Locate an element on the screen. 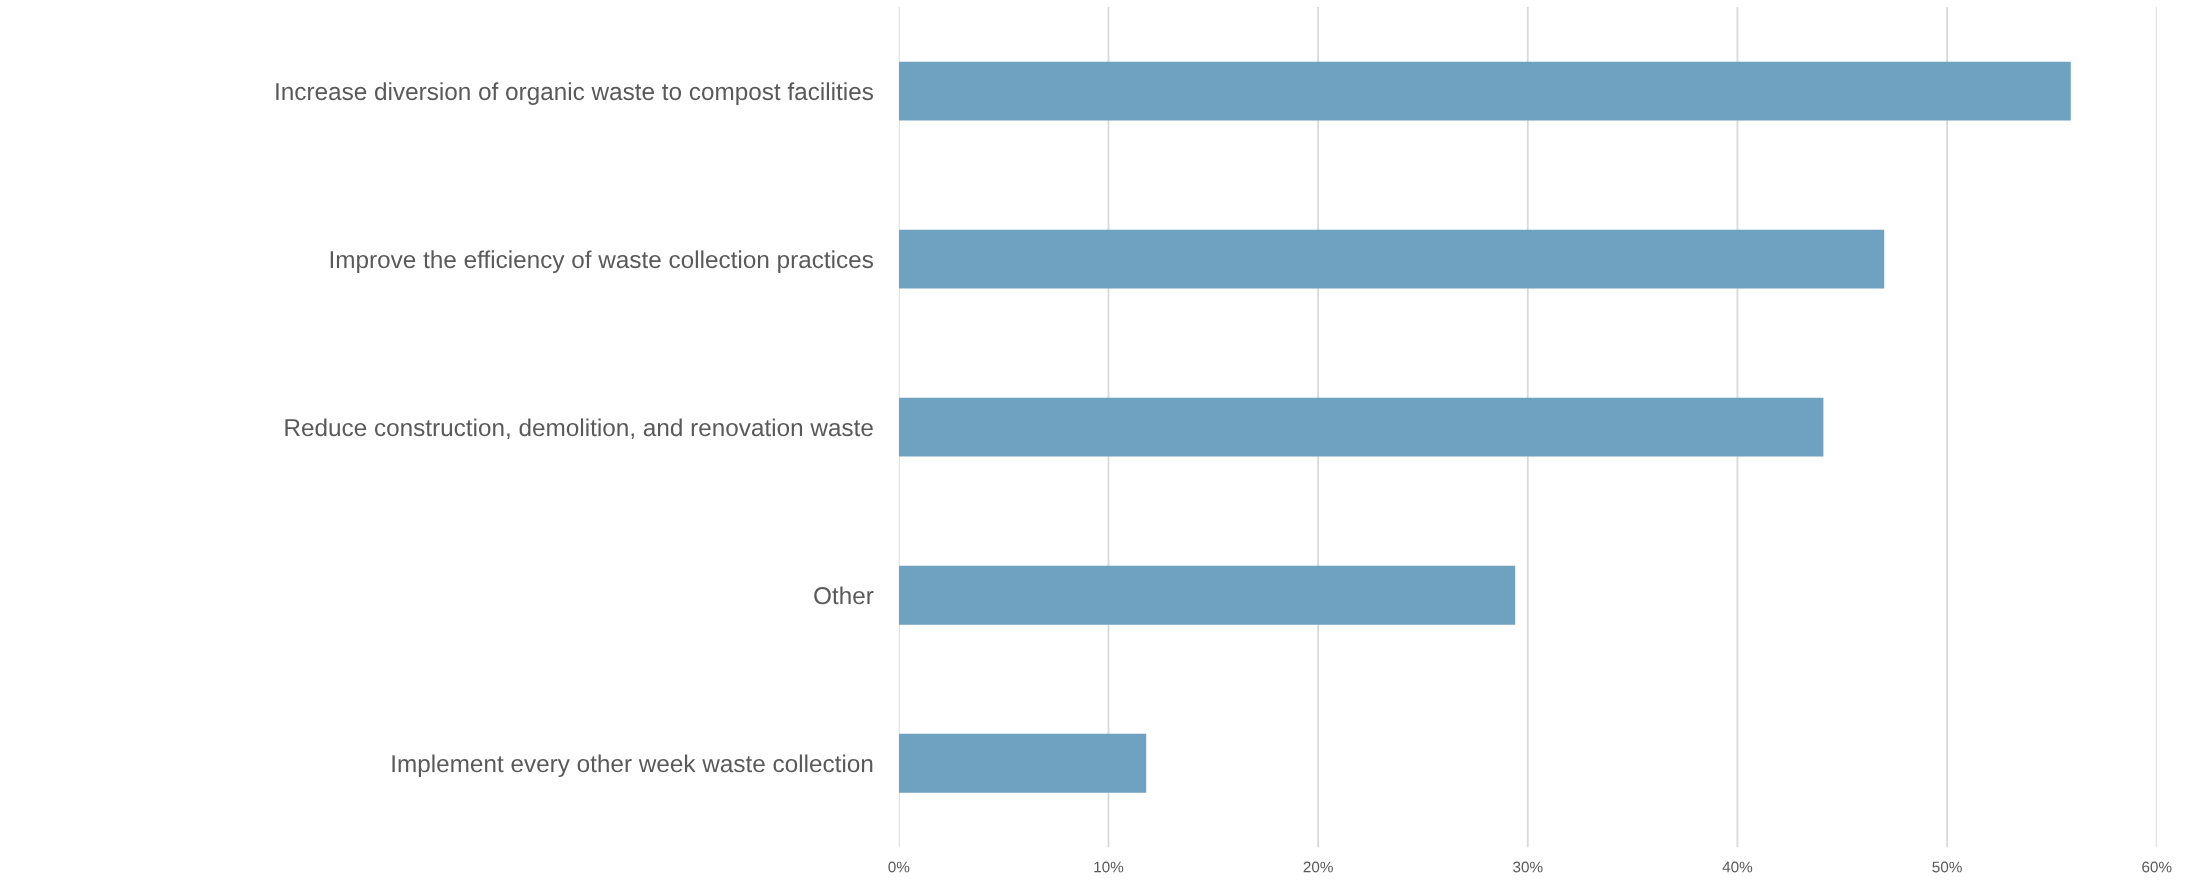  x-tick-label: 40% is located at coordinates (1737, 867).